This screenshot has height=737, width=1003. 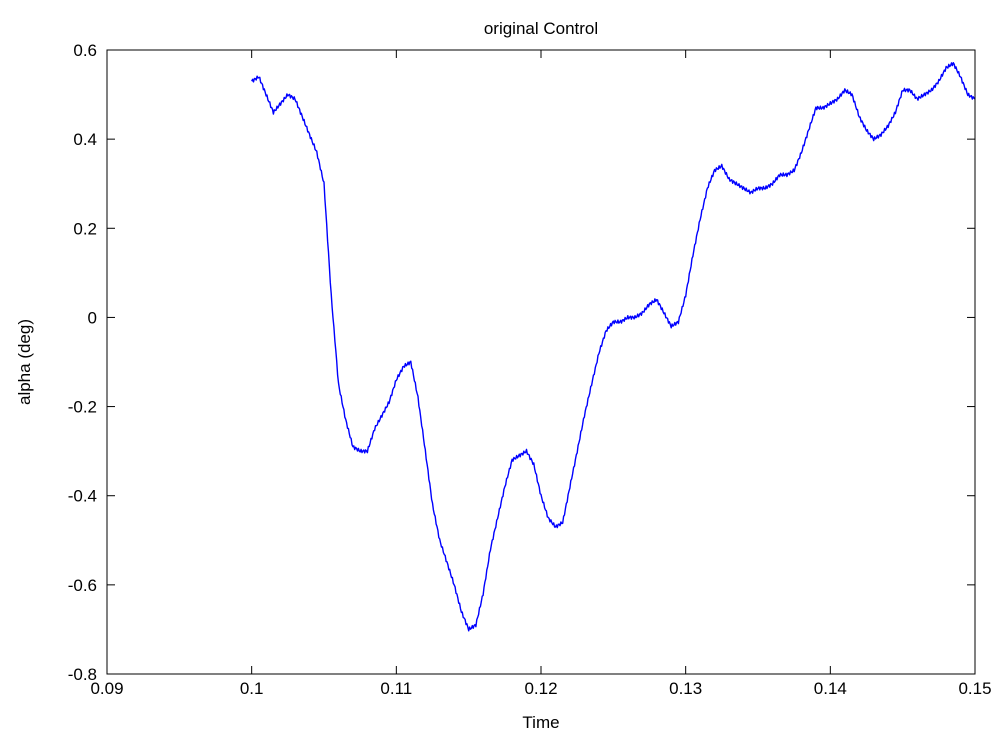 What do you see at coordinates (830, 688) in the screenshot?
I see `x-tick-label: 0.14` at bounding box center [830, 688].